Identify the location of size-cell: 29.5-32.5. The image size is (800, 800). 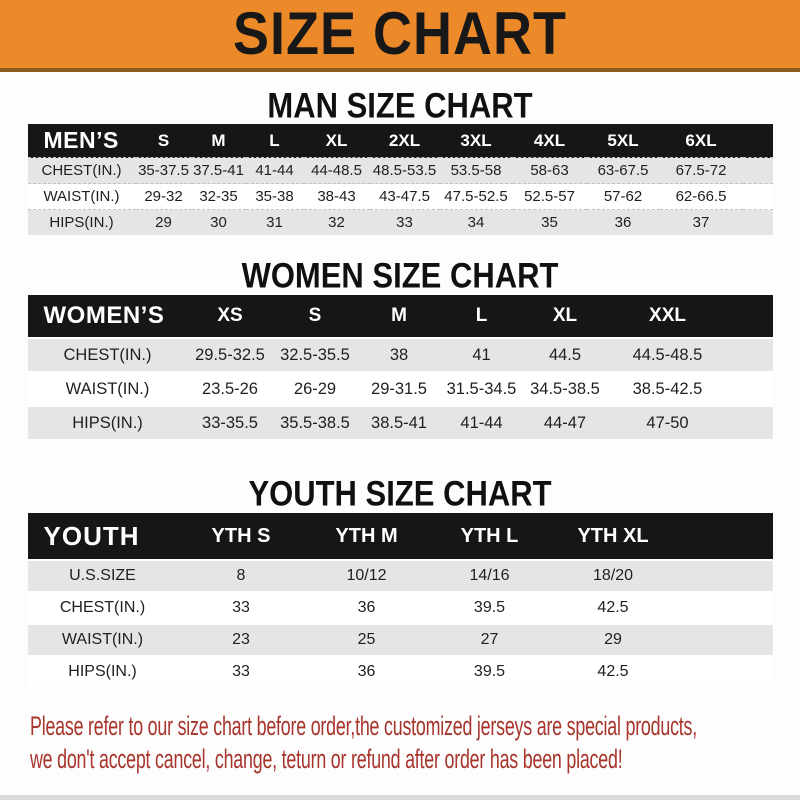
(230, 355).